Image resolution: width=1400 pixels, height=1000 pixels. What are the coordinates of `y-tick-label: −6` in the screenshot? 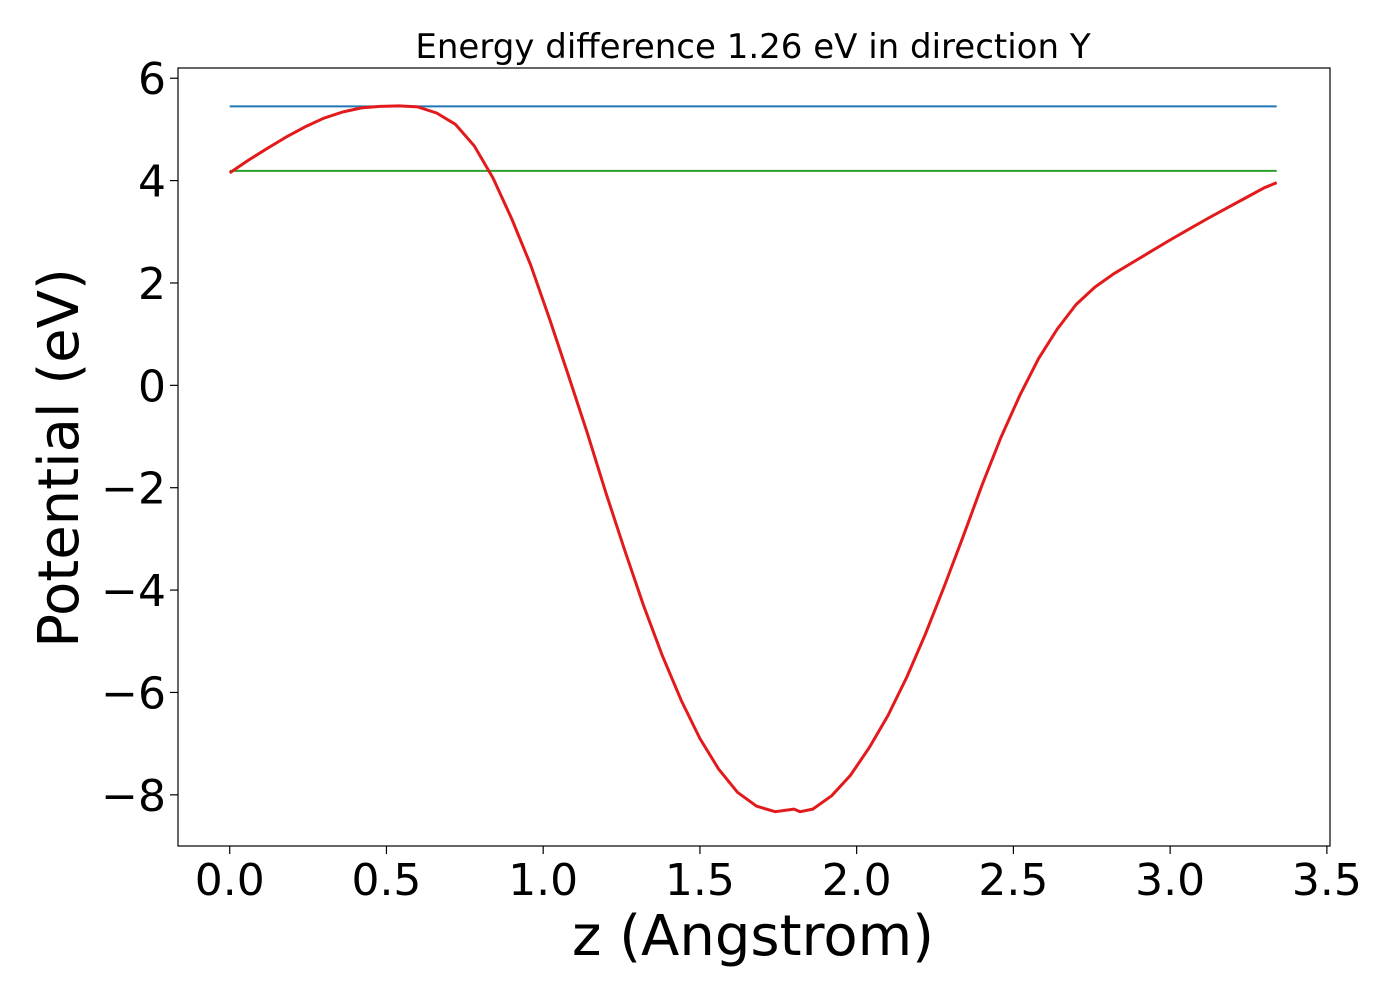 It's located at (133, 693).